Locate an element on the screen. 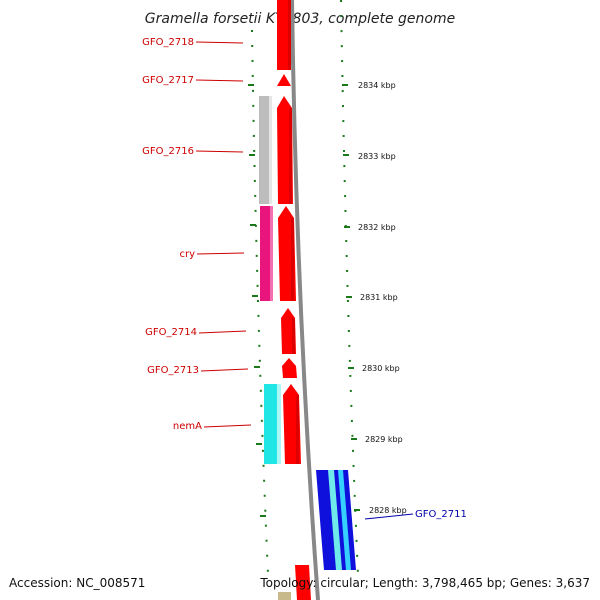 The height and width of the screenshot is (600, 600). accession-text: Accession: NC_008571 is located at coordinates (77, 583).